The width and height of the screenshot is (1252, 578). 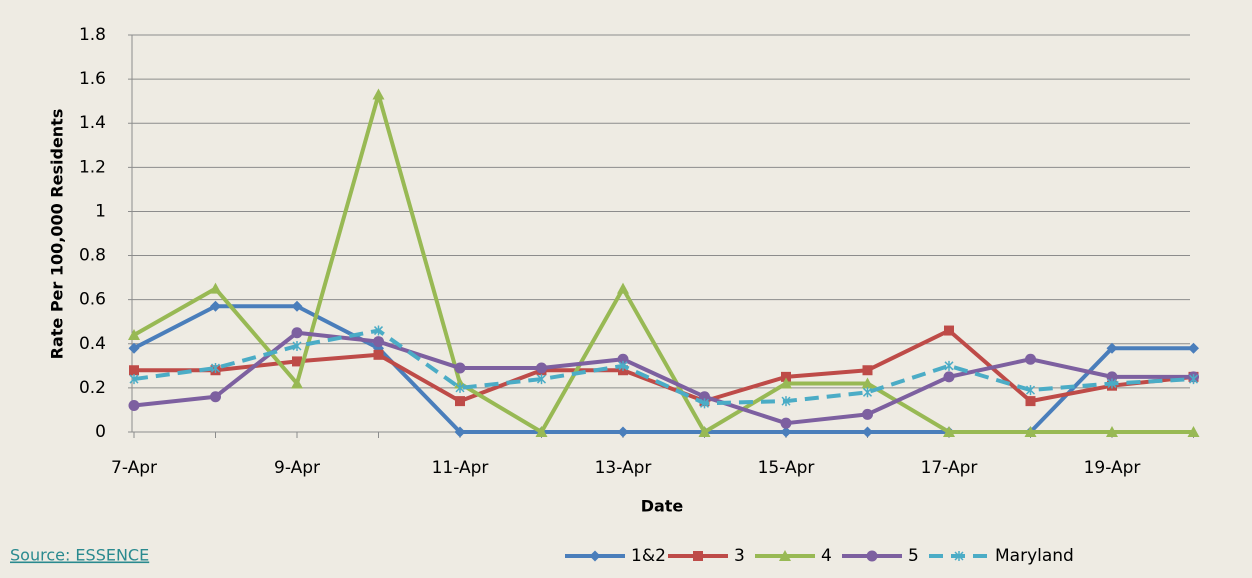 I want to click on y-axis-label: Rate Per 100,000 Residents, so click(x=57, y=234).